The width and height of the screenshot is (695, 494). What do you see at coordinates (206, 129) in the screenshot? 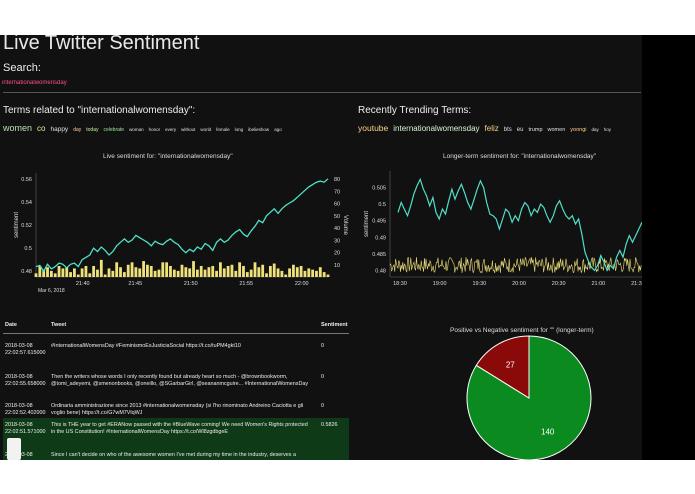
I see `related-term-10: world` at bounding box center [206, 129].